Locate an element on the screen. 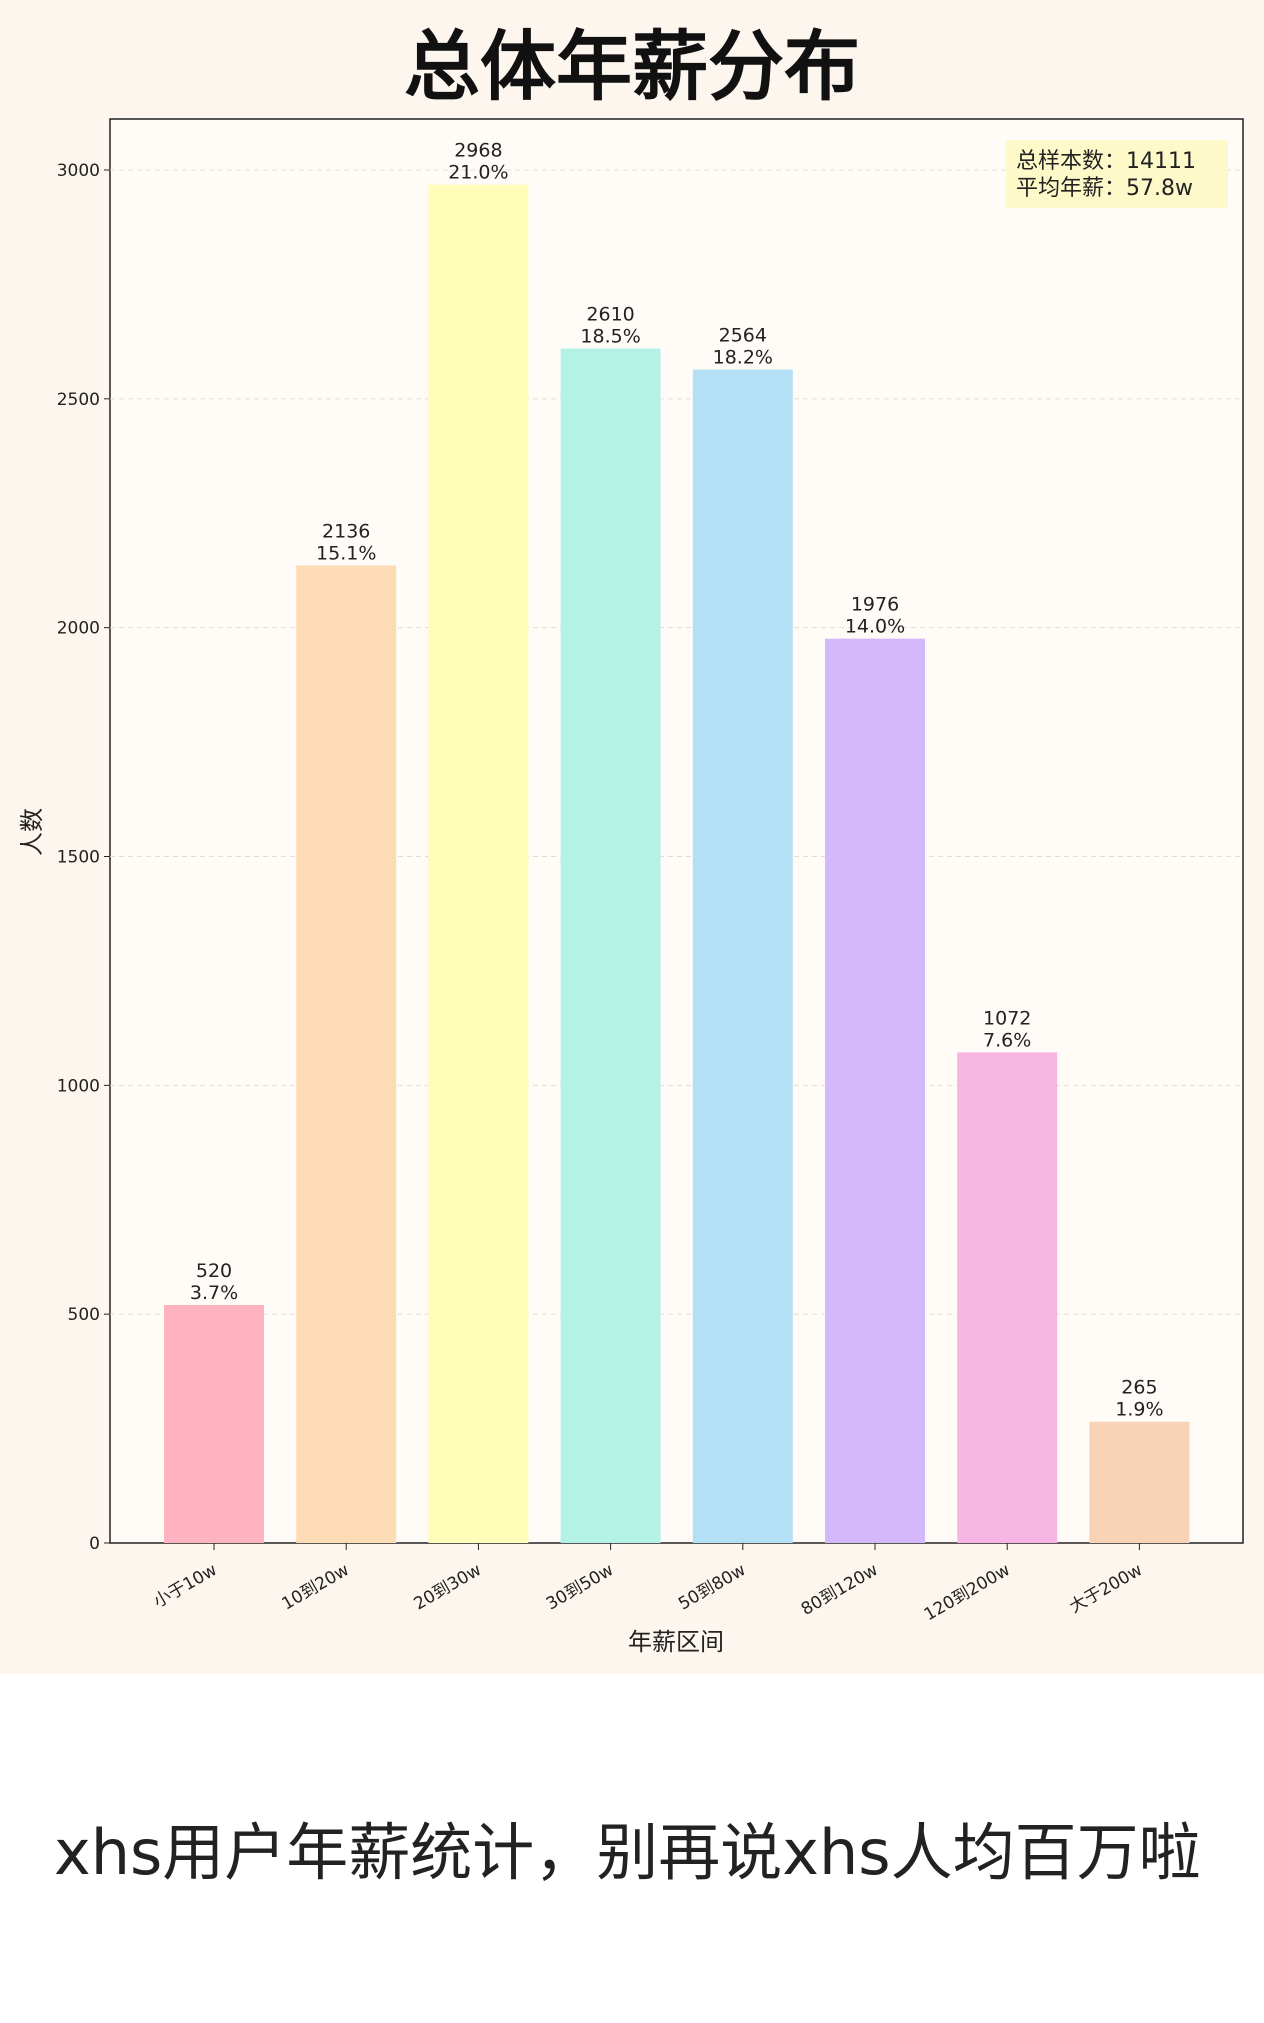 This screenshot has width=1264, height=2023. bar-percent-label: 18.5% is located at coordinates (610, 336).